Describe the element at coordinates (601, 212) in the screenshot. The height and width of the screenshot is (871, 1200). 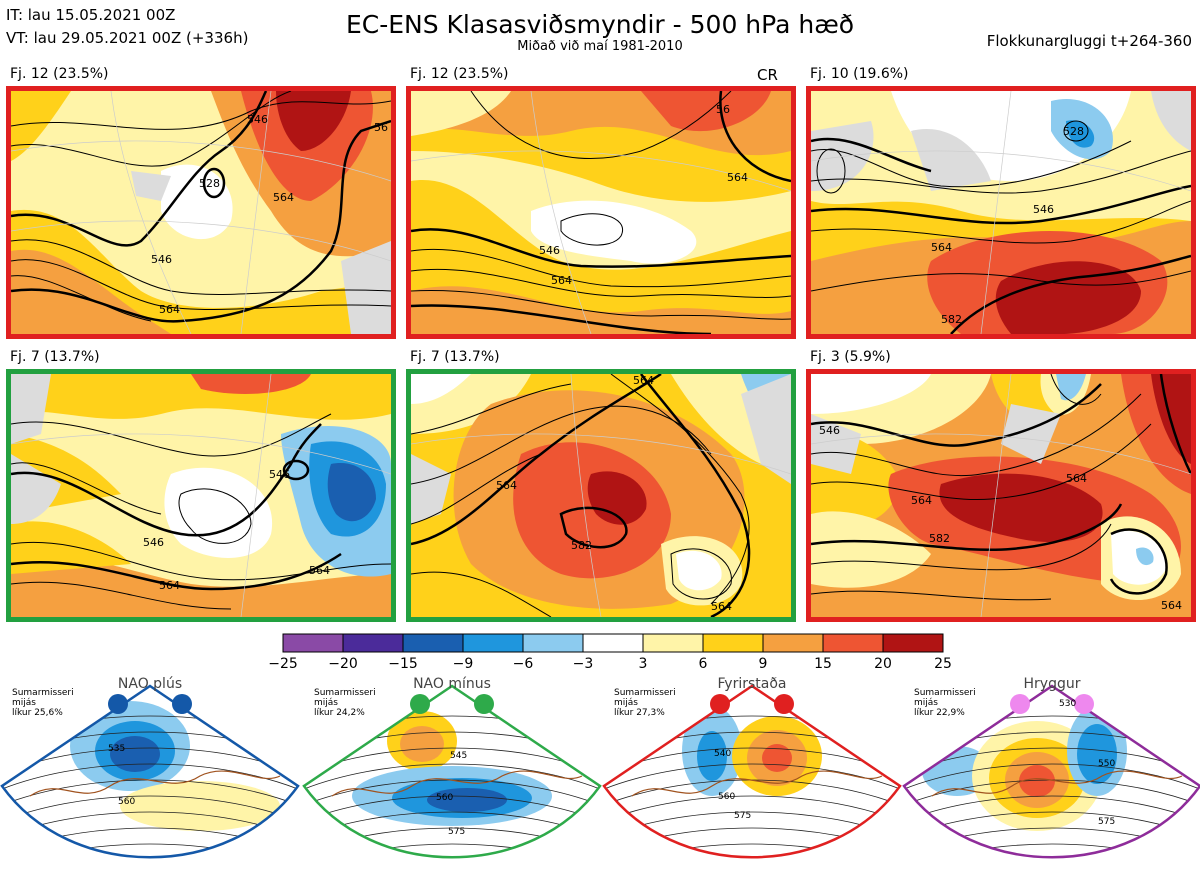
I see `panel-2-map: 56 546 564 564` at that location.